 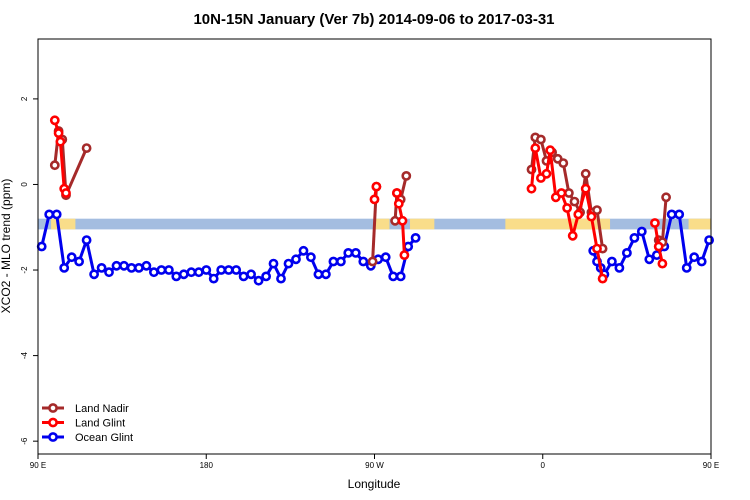 What do you see at coordinates (375, 247) in the screenshot?
I see `series-ocean-glint` at bounding box center [375, 247].